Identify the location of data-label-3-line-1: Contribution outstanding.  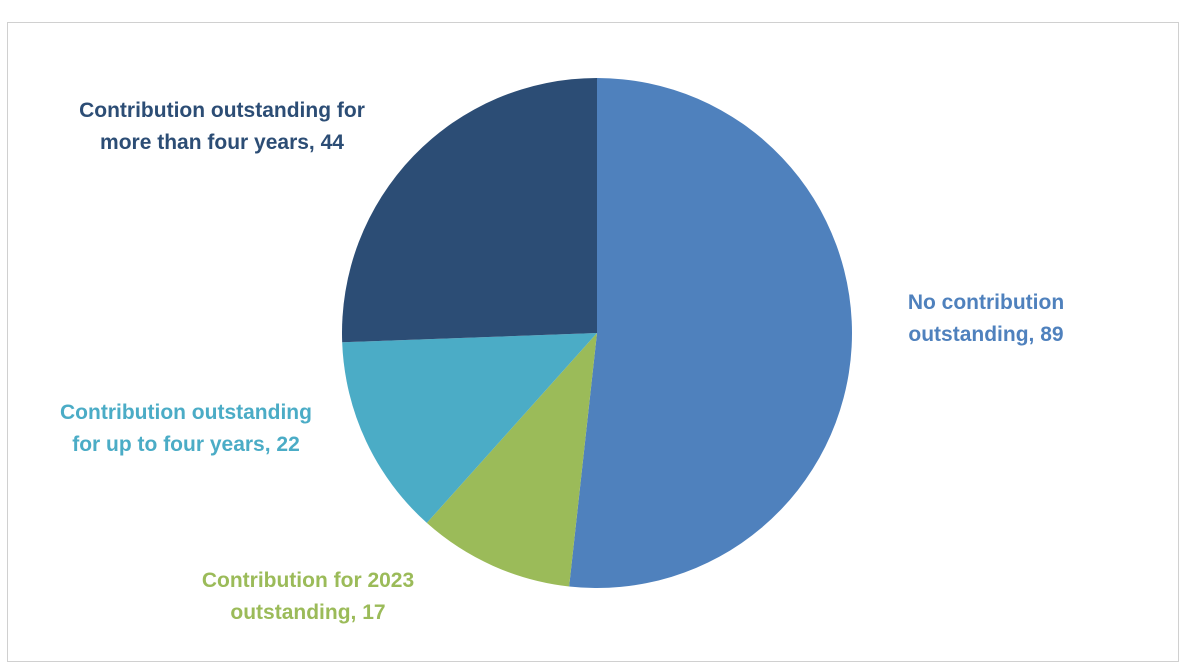
(186, 412).